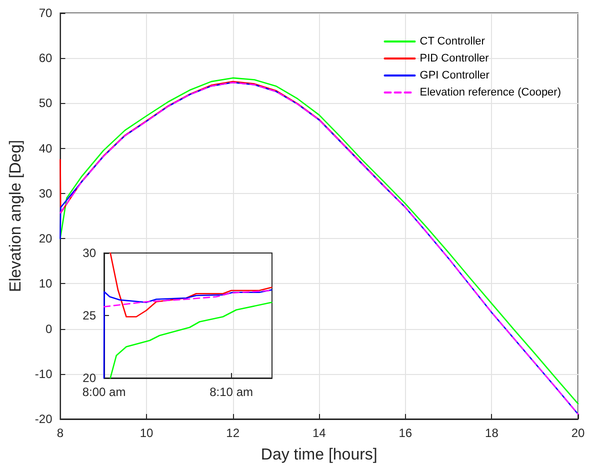 This screenshot has height=468, width=596. What do you see at coordinates (319, 455) in the screenshot?
I see `x-axis-title: Day time [hours]` at bounding box center [319, 455].